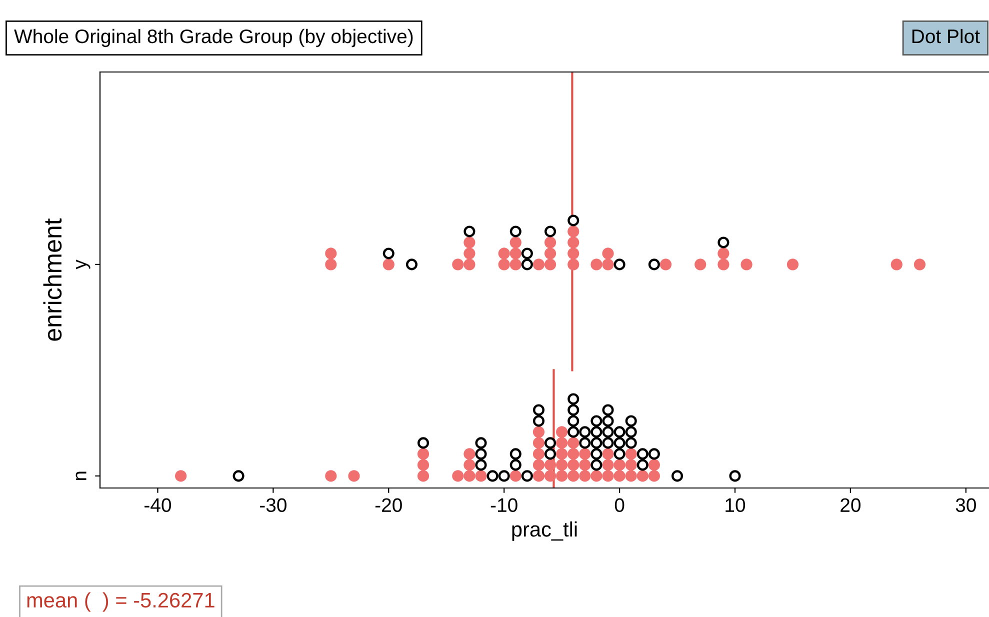 The height and width of the screenshot is (617, 989). What do you see at coordinates (273, 505) in the screenshot?
I see `x-tick-label: -30` at bounding box center [273, 505].